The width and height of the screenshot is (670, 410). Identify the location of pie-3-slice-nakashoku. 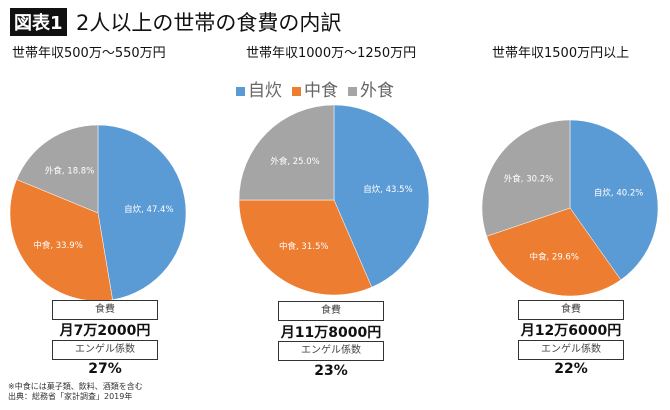
(554, 252).